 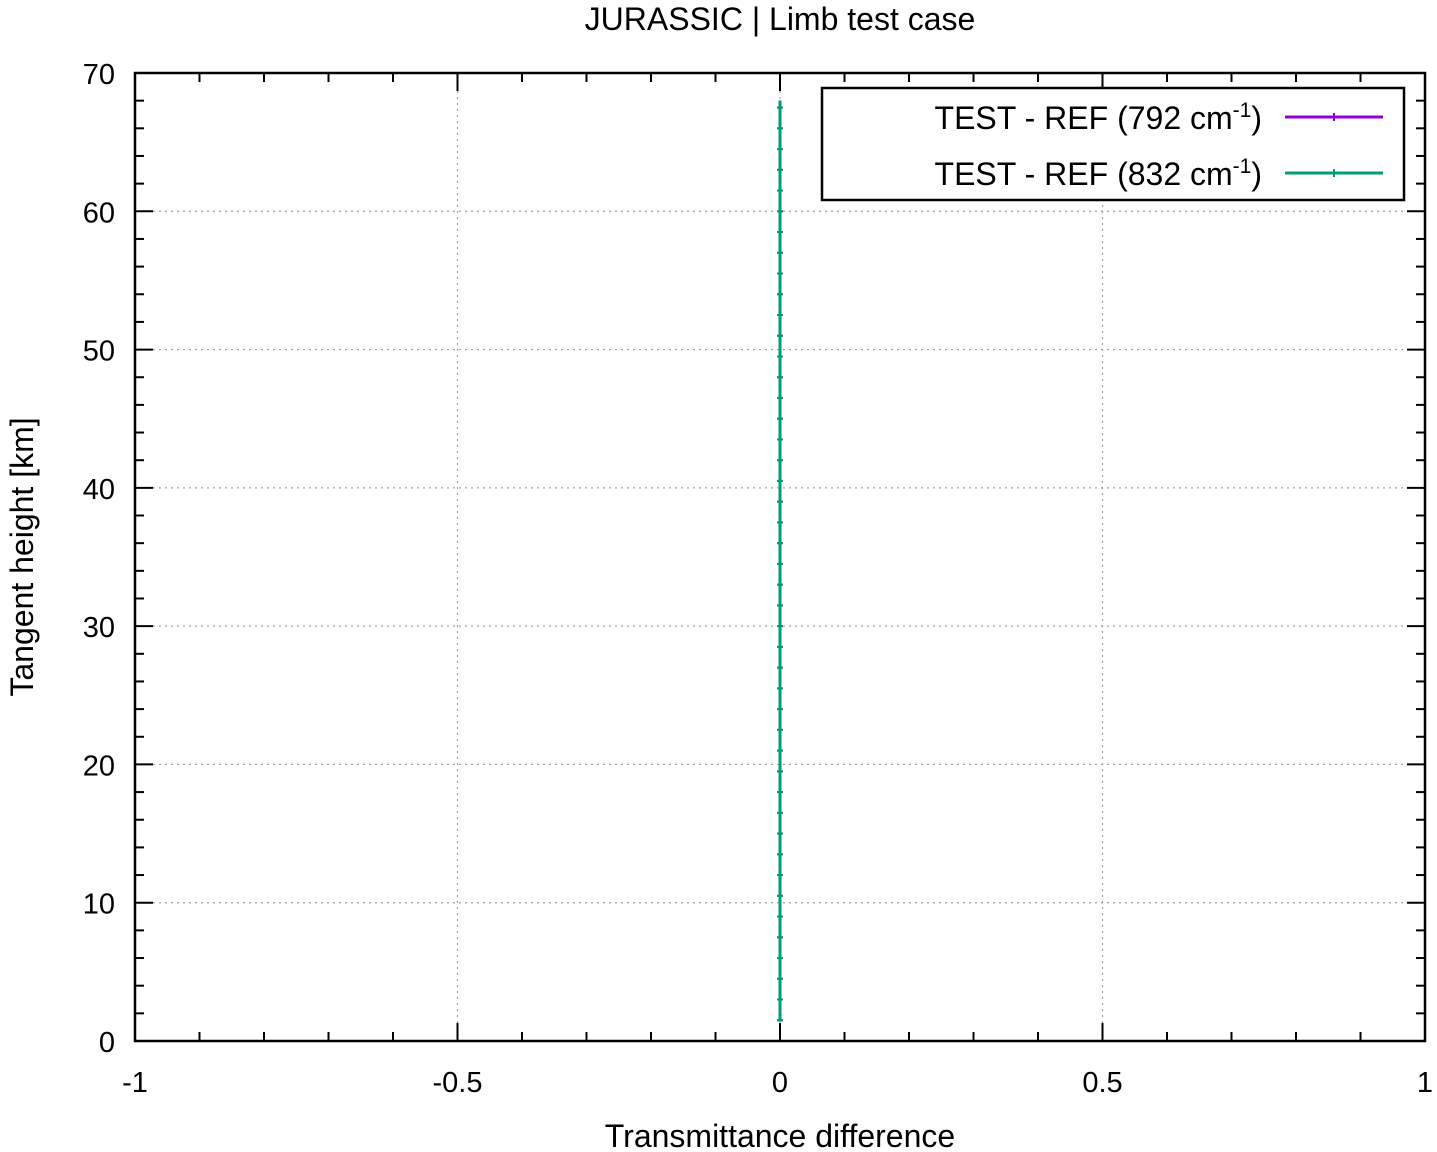 I want to click on y-tick-label-1: 10, so click(x=99, y=905).